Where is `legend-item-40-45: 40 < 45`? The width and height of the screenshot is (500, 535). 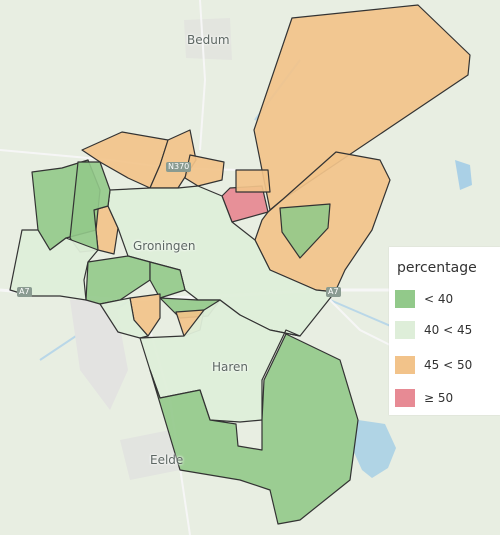
legend-item-40-45: 40 < 45 is located at coordinates (433, 330).